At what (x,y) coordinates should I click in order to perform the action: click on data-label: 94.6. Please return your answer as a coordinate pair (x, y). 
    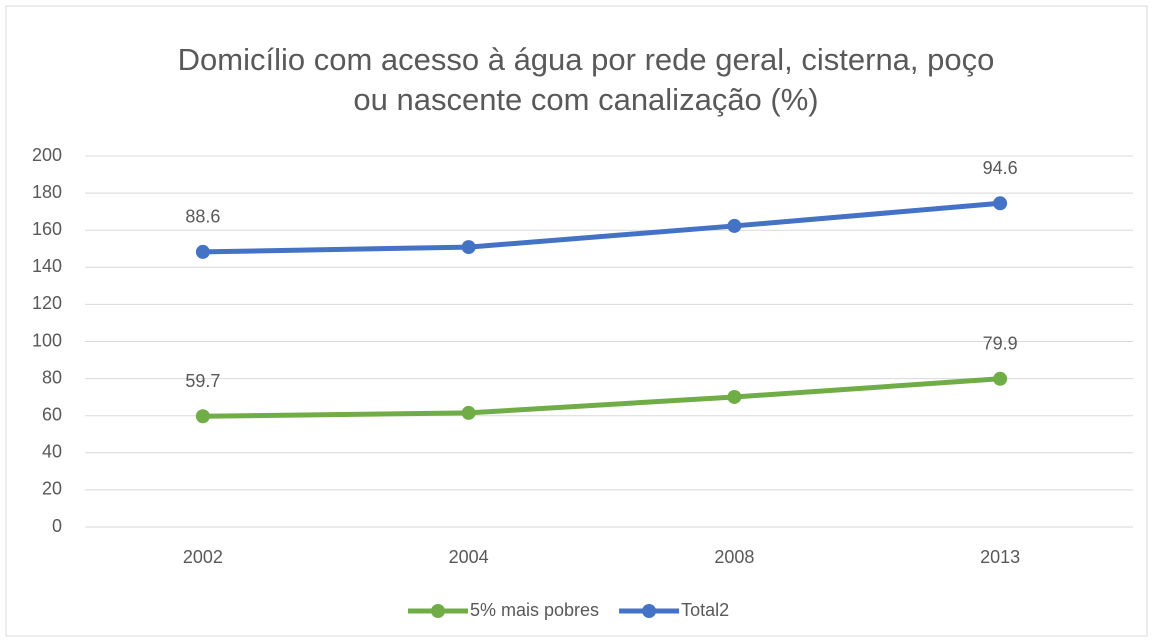
    Looking at the image, I should click on (1000, 168).